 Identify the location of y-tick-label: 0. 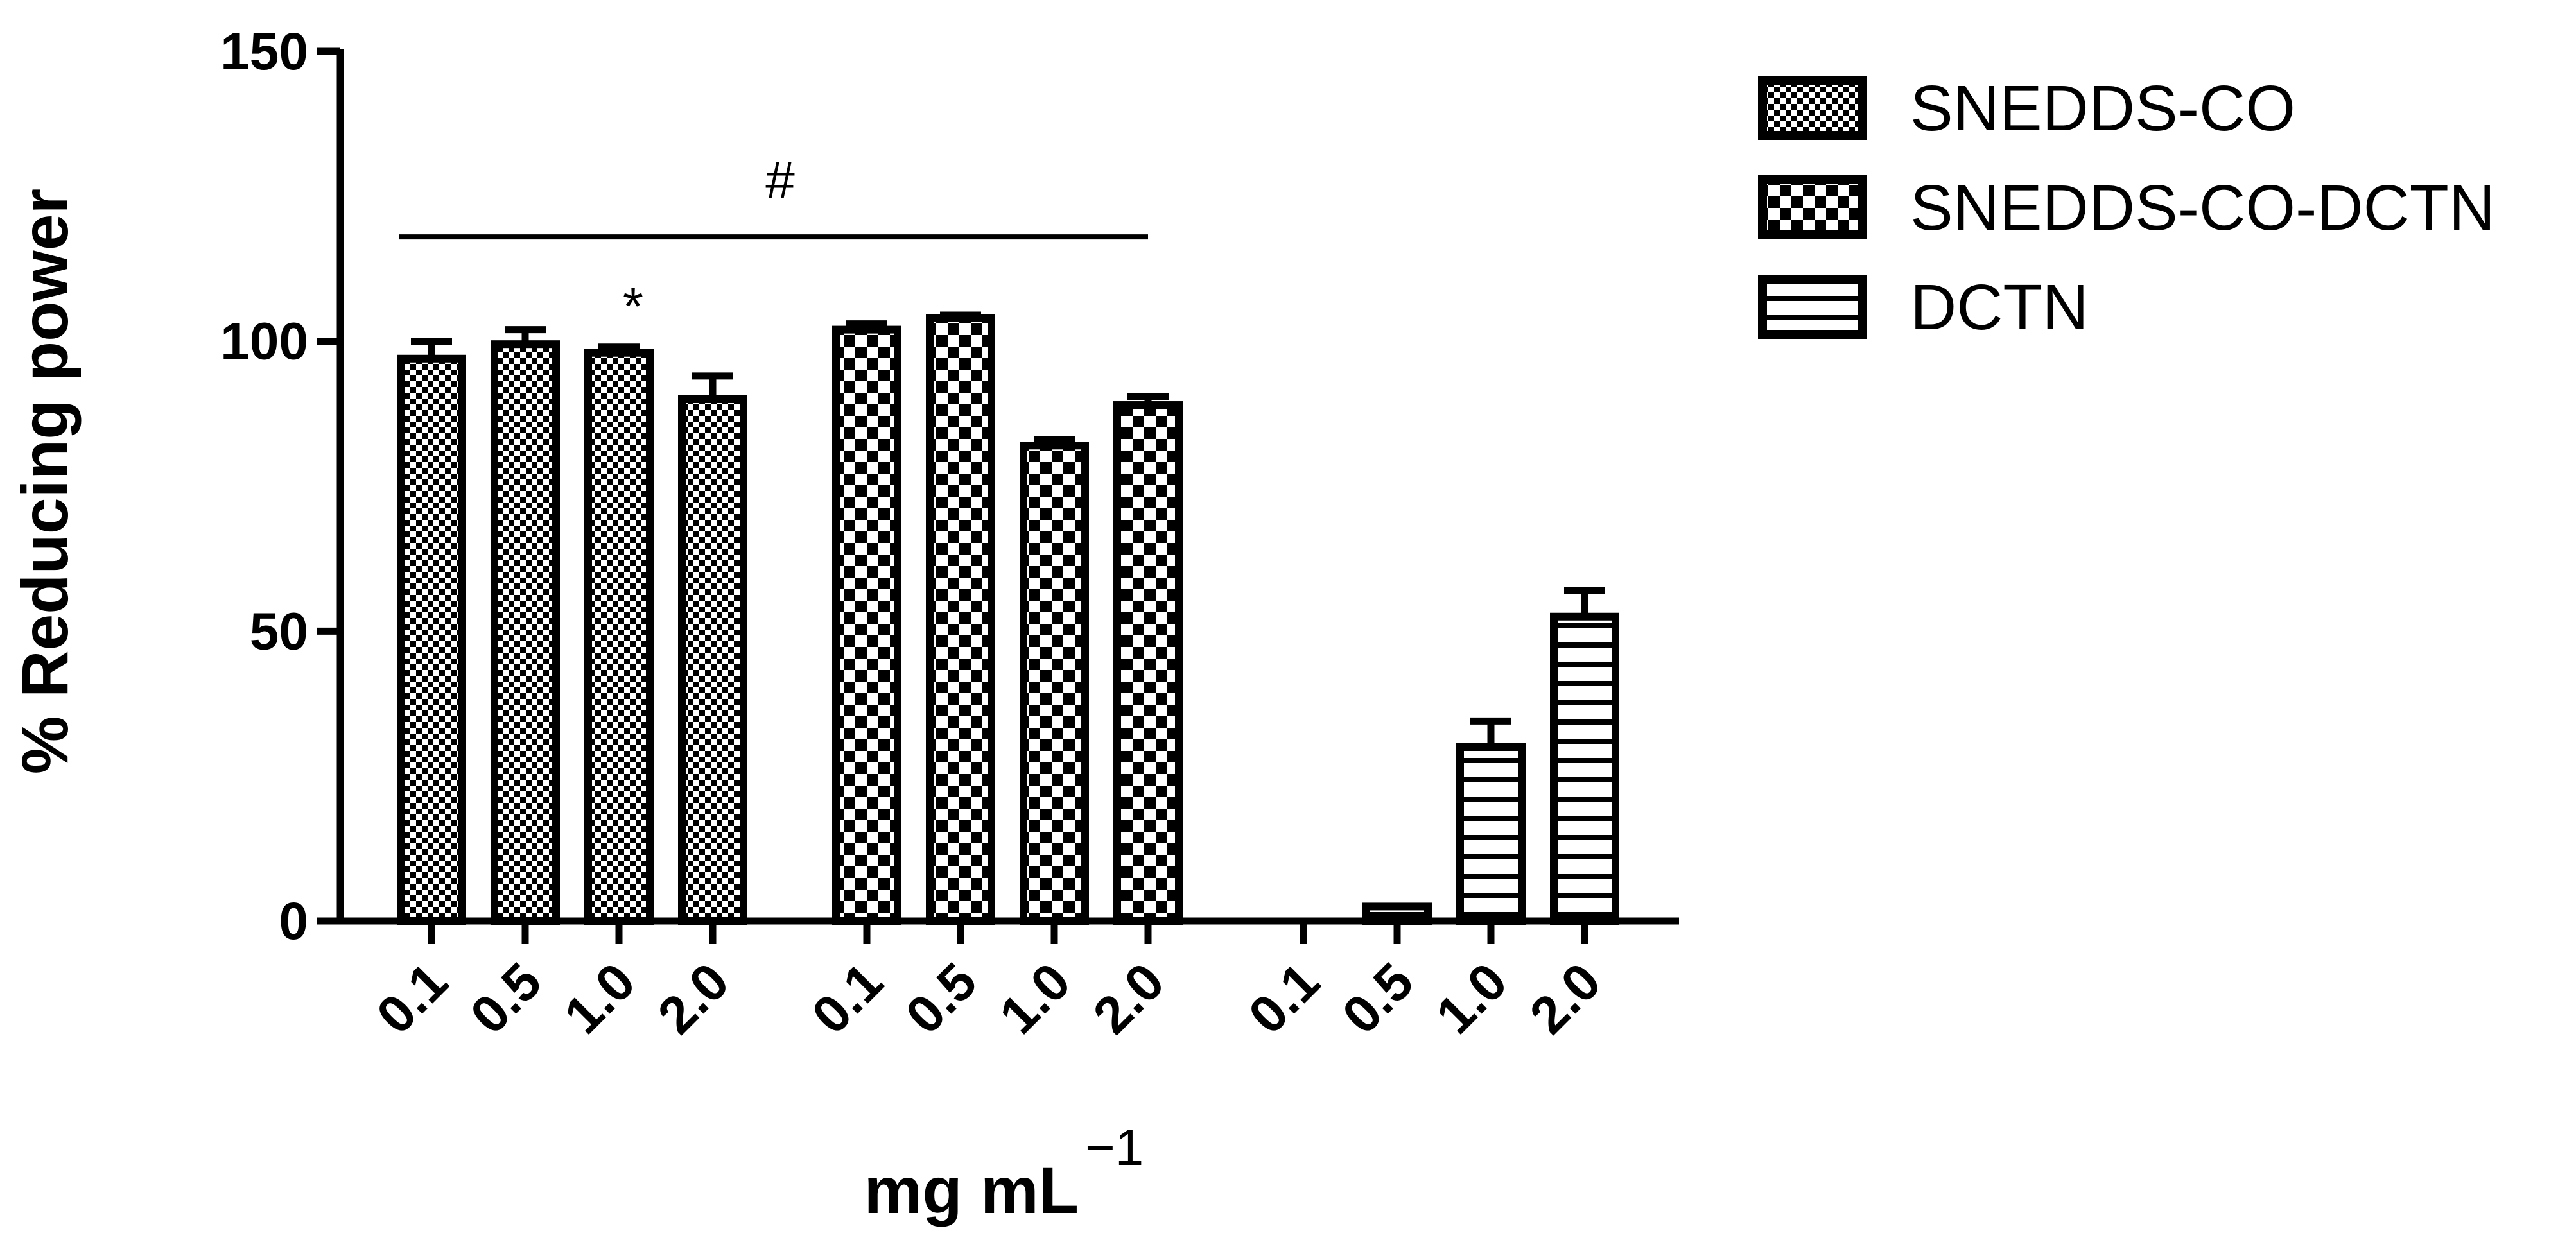
(293, 921).